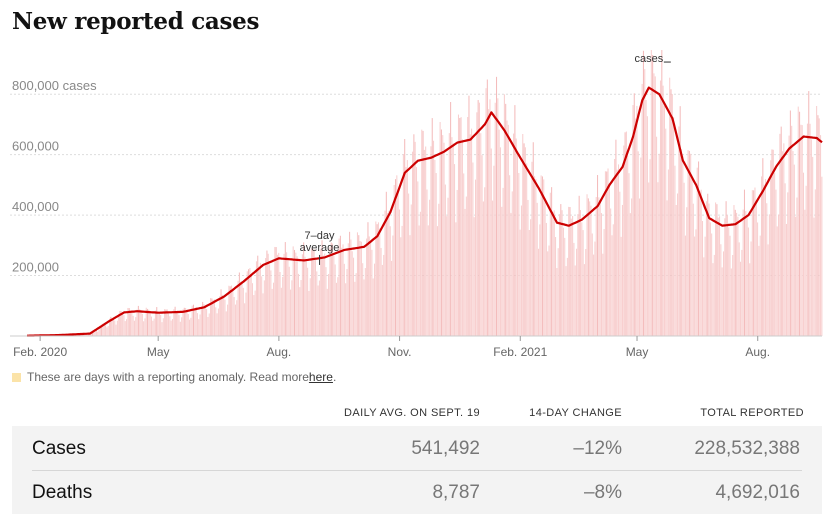 The width and height of the screenshot is (827, 527). Describe the element at coordinates (320, 377) in the screenshot. I see `read-more-link: here` at that location.